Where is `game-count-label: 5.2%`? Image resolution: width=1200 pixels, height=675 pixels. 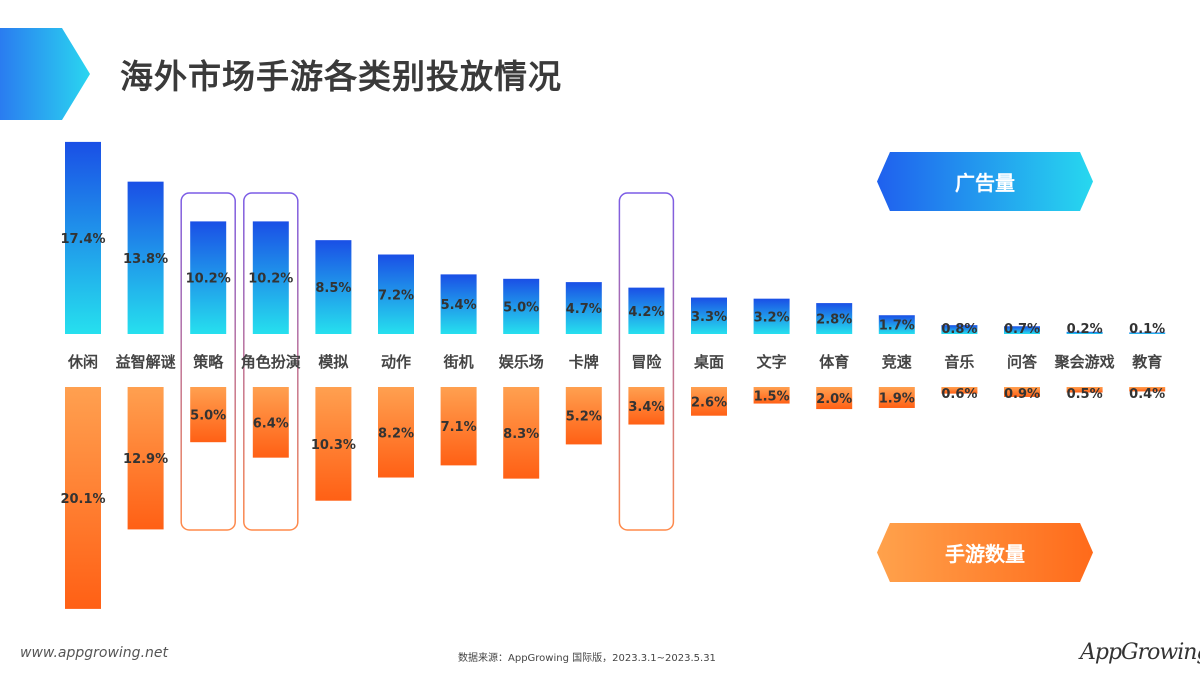
game-count-label: 5.2% is located at coordinates (584, 417).